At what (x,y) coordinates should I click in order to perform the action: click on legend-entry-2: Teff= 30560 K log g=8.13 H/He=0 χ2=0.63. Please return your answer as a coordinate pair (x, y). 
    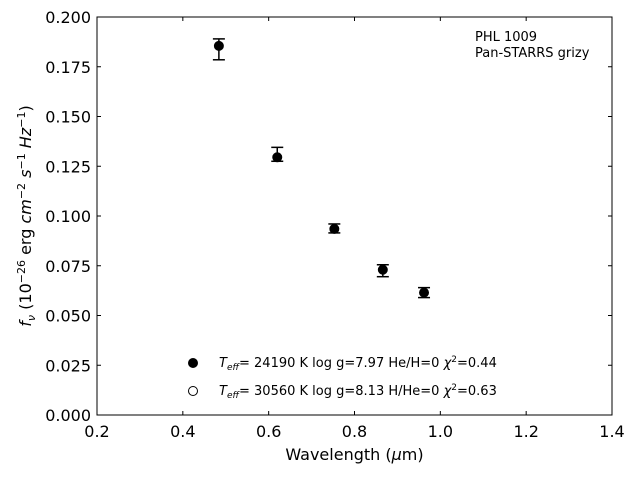
    Looking at the image, I should click on (358, 392).